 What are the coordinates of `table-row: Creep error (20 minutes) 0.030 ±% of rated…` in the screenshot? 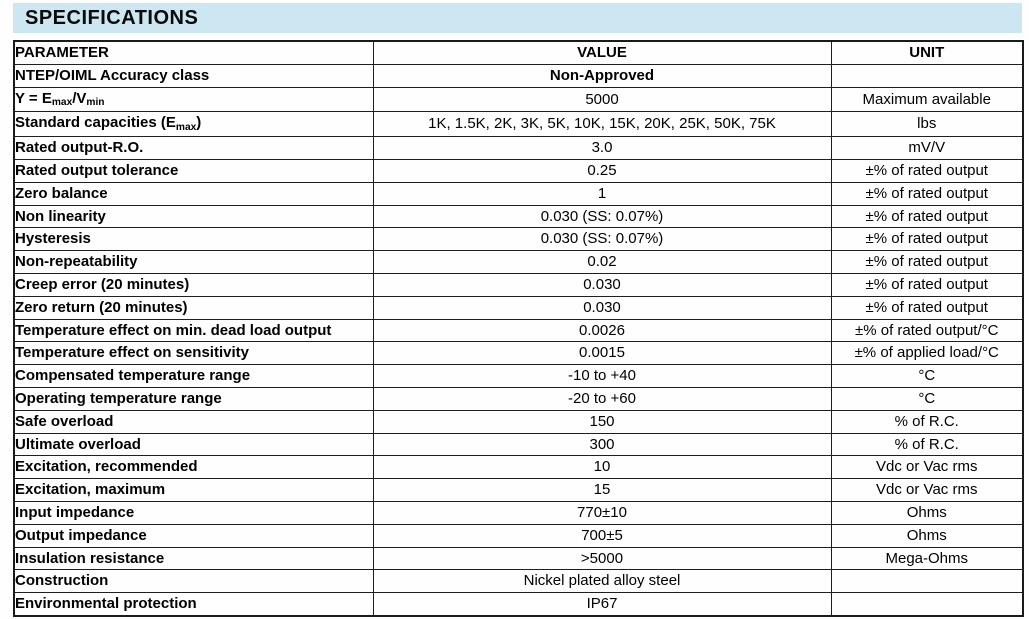 It's located at (518, 284).